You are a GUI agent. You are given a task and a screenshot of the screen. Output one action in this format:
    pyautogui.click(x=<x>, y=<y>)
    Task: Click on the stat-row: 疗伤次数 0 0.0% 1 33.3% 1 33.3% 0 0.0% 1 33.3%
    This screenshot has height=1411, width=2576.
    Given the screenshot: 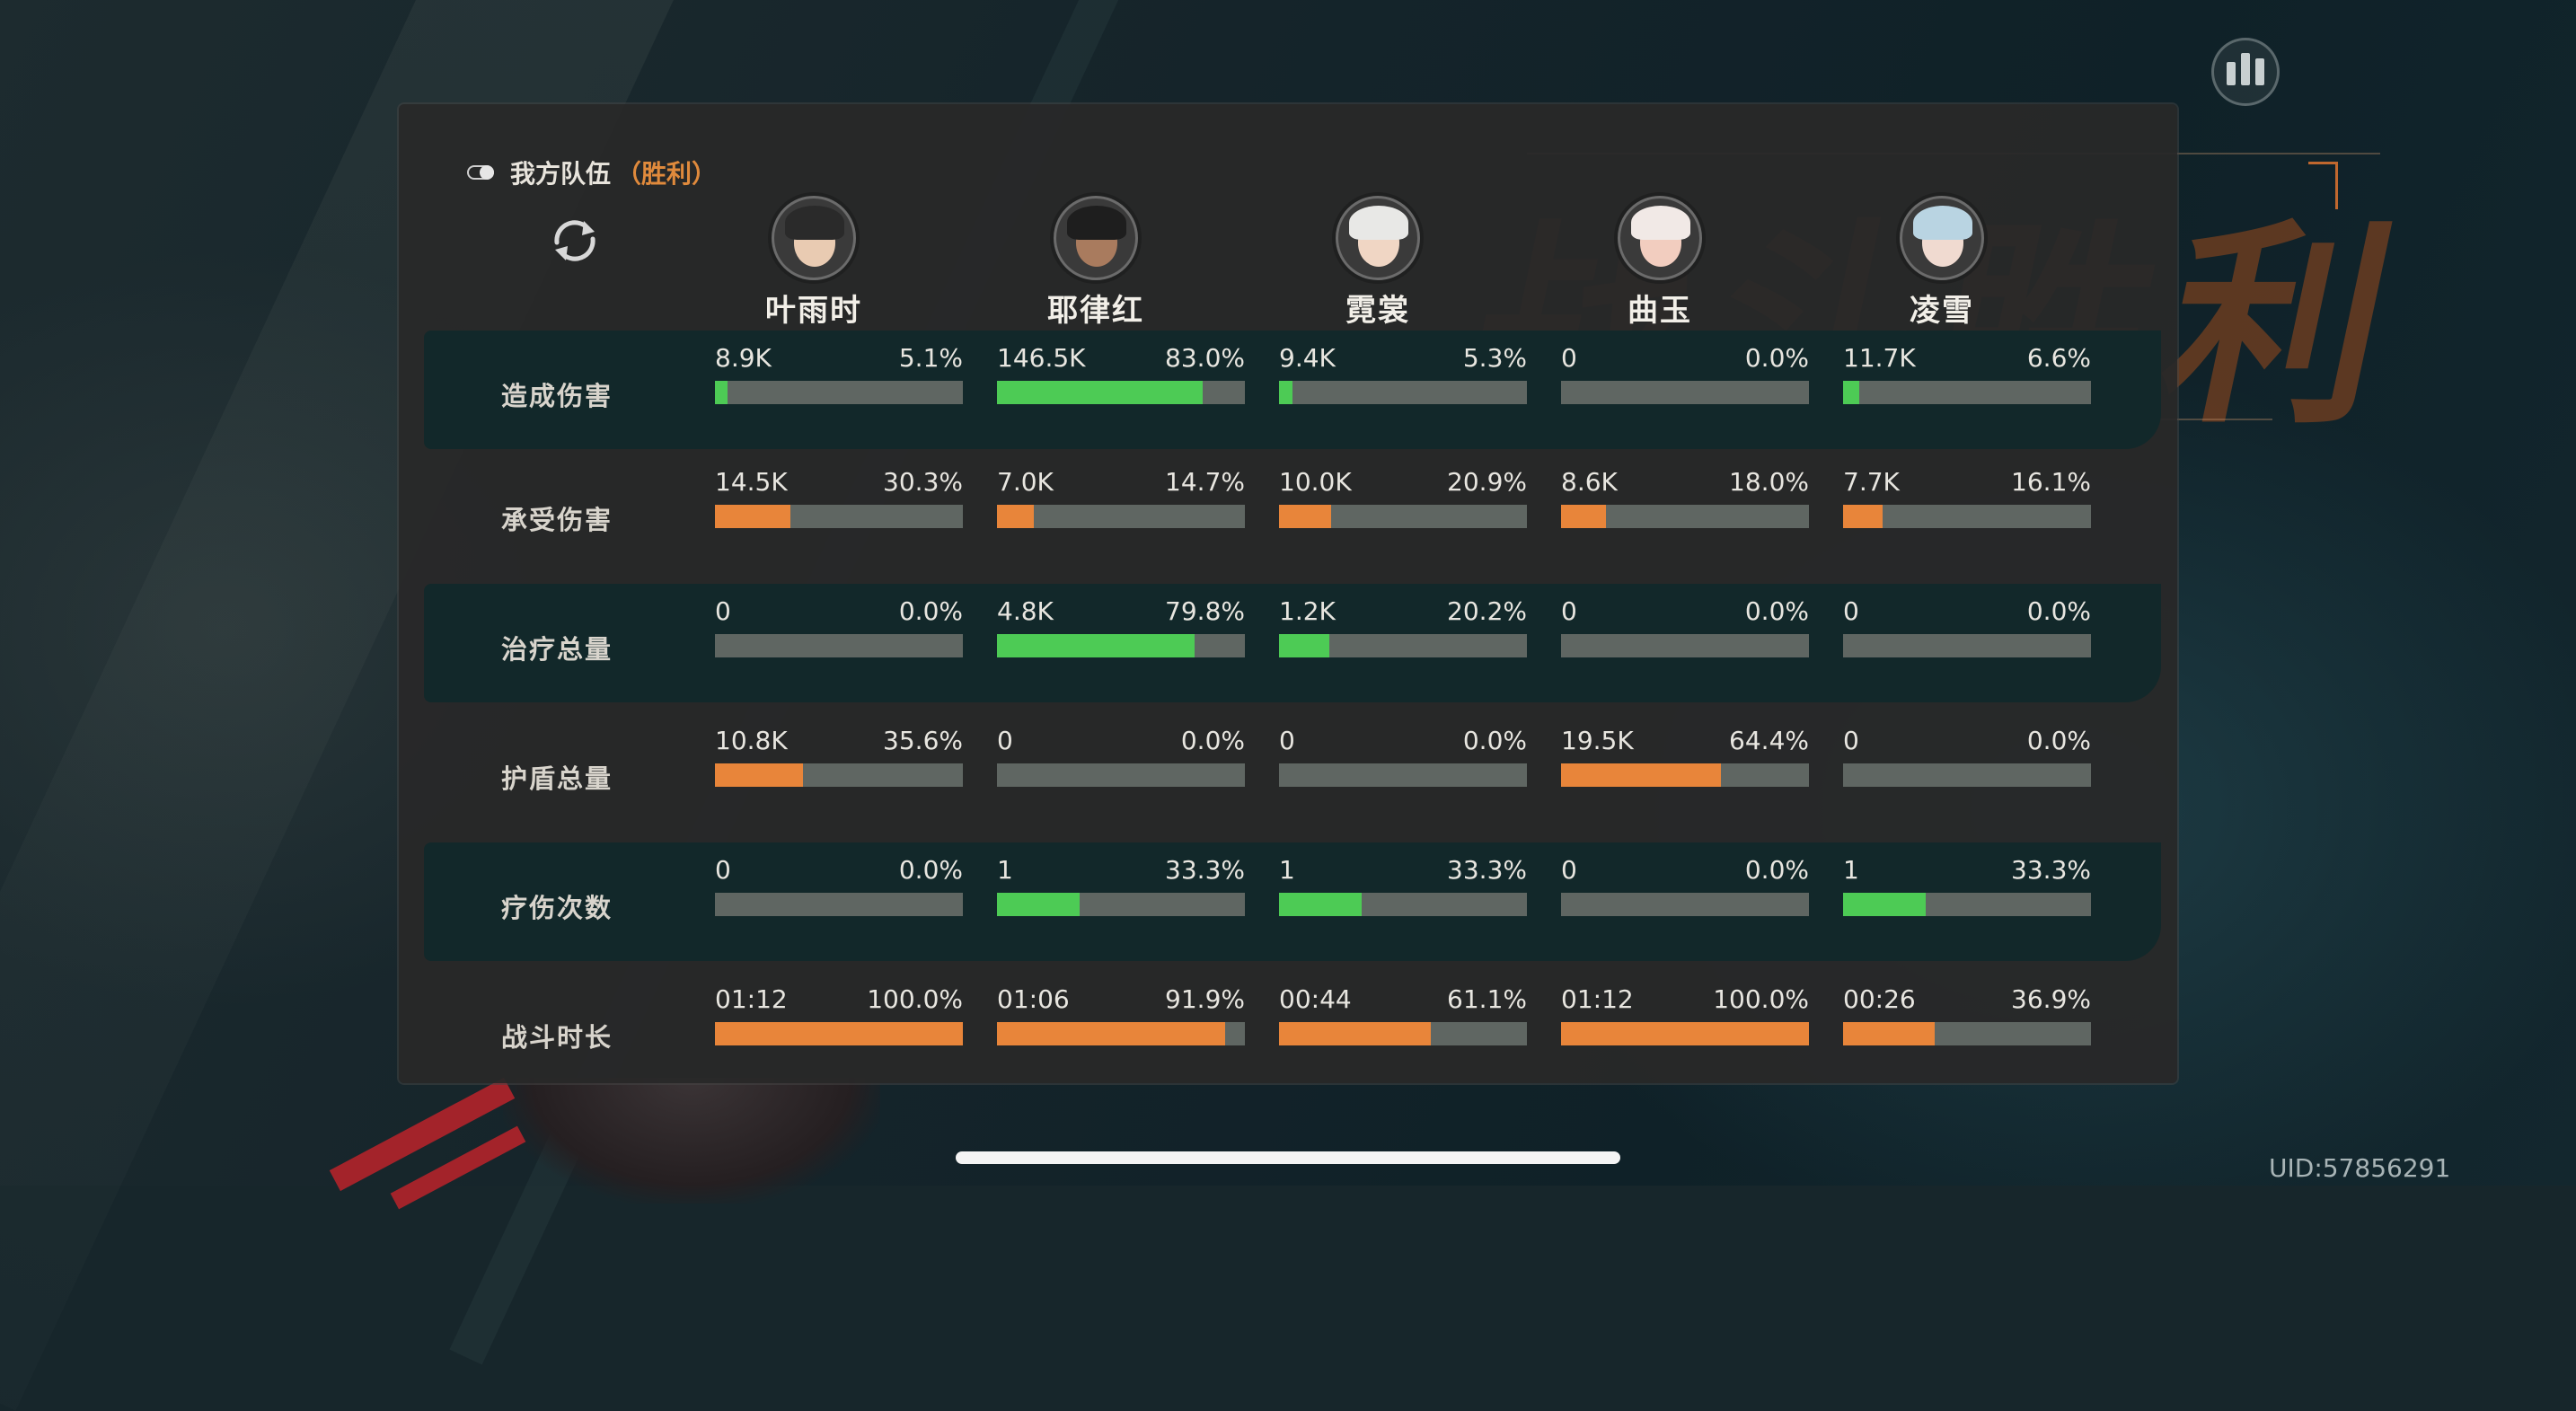 What is the action you would take?
    pyautogui.click(x=1292, y=901)
    